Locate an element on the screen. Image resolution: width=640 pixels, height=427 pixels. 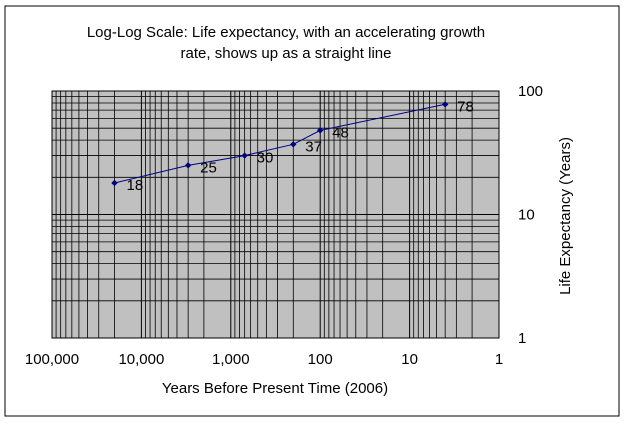
x-tick-label: 1,000 is located at coordinates (231, 359).